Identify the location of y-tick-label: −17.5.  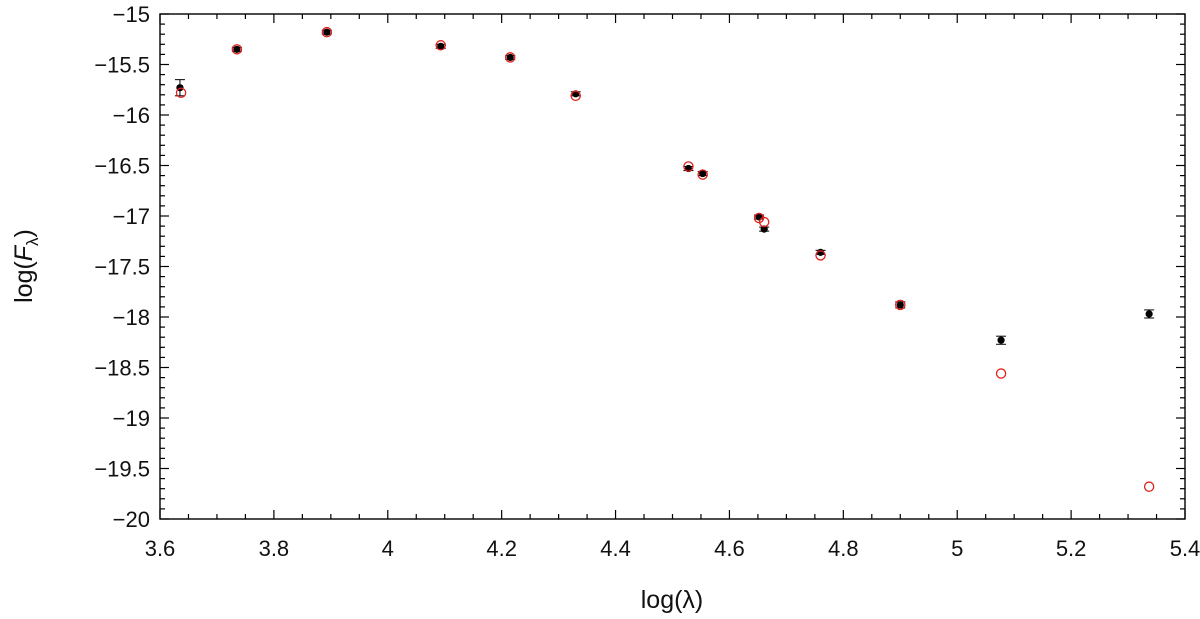
(122, 267).